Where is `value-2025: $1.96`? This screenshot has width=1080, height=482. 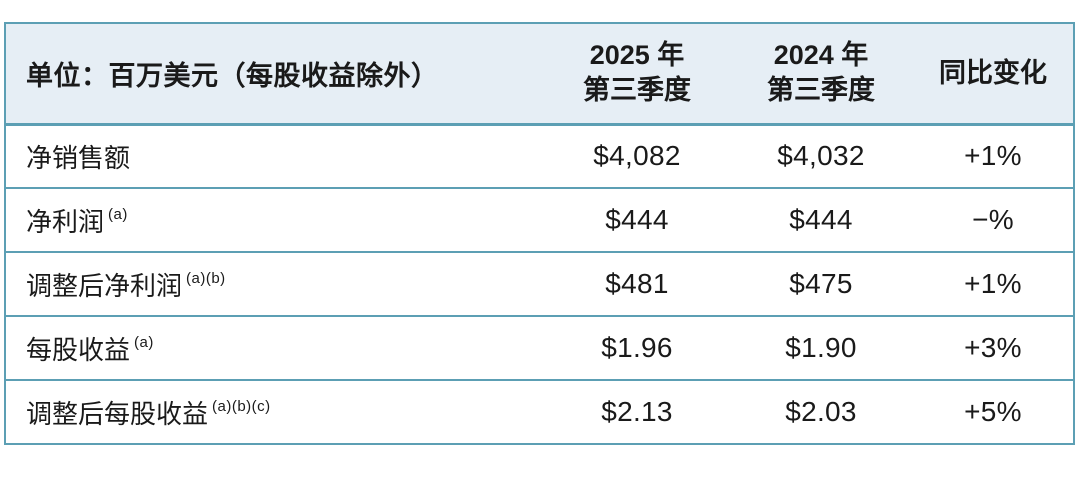
value-2025: $1.96 is located at coordinates (637, 347).